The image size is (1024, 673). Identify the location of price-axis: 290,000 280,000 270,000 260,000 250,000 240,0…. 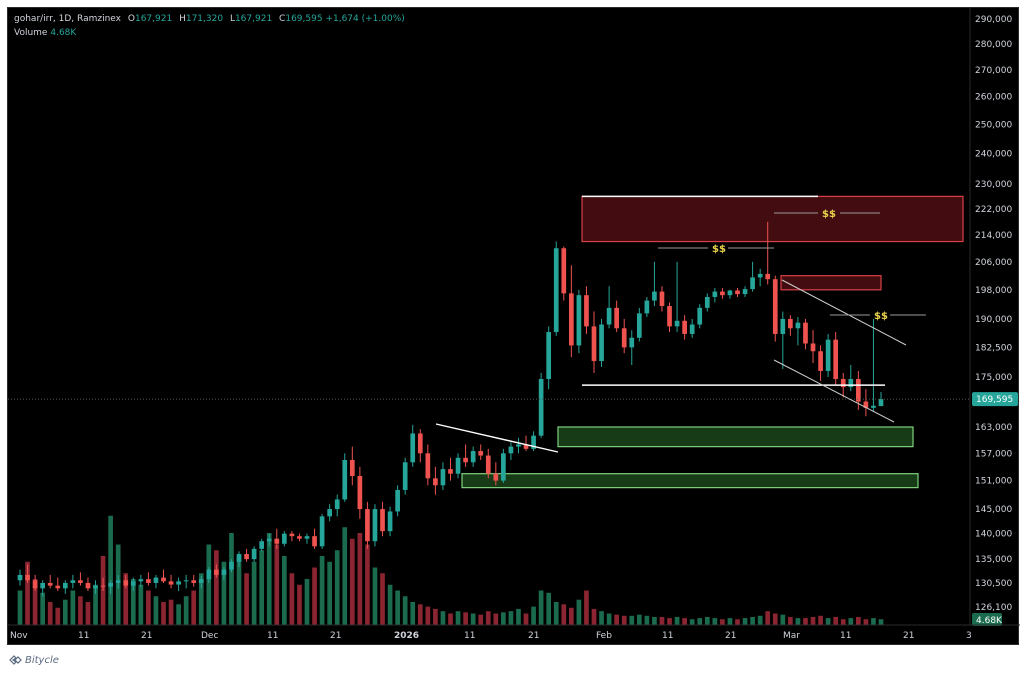
(993, 317).